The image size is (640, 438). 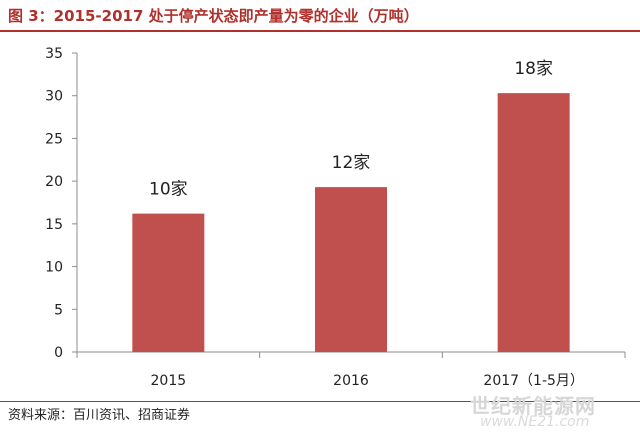 I want to click on y-tick-label: 25, so click(x=54, y=139).